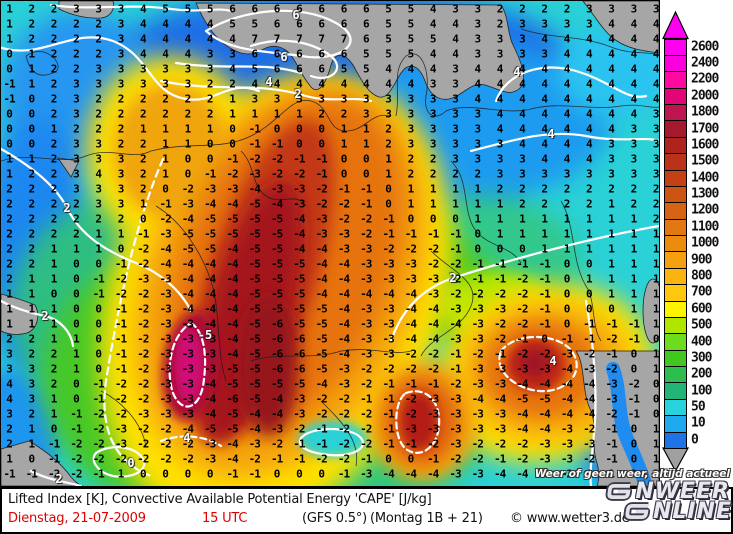 Image resolution: width=733 pixels, height=534 pixels. I want to click on model-label: (GFS 0.5°), so click(335, 518).